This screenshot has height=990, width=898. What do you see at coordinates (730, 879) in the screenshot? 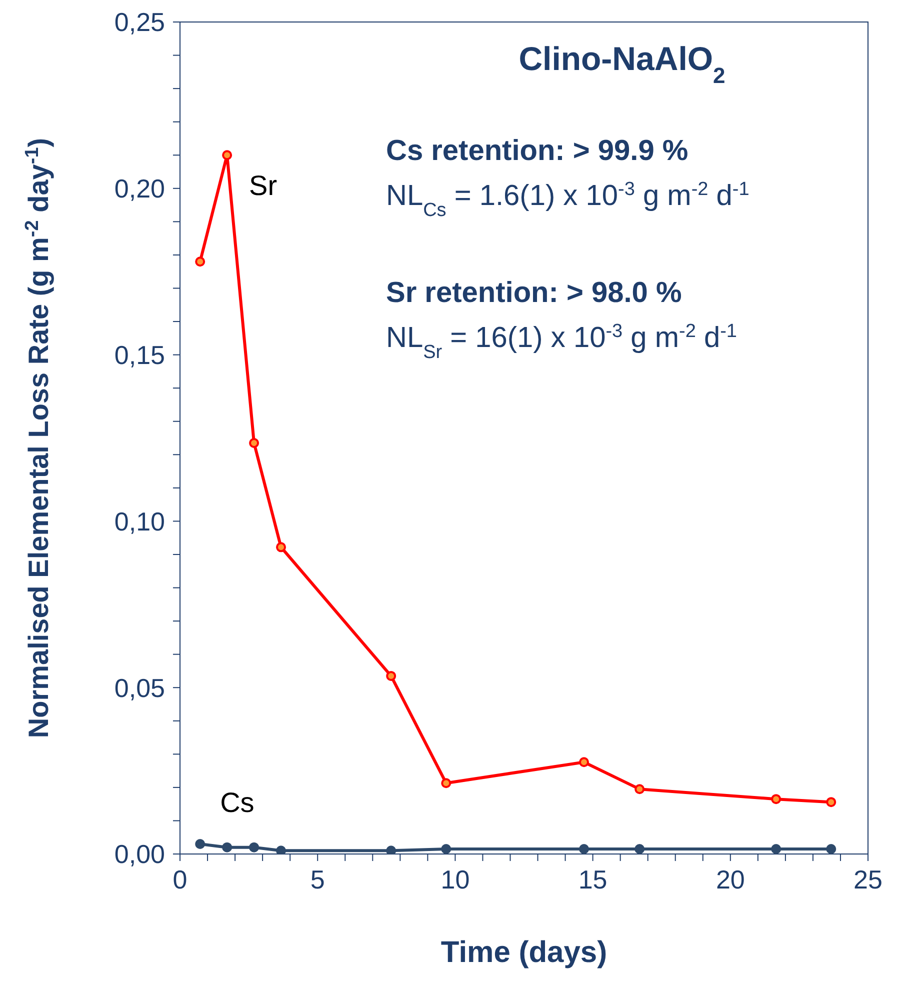
I see `x-tick-label: 20` at bounding box center [730, 879].